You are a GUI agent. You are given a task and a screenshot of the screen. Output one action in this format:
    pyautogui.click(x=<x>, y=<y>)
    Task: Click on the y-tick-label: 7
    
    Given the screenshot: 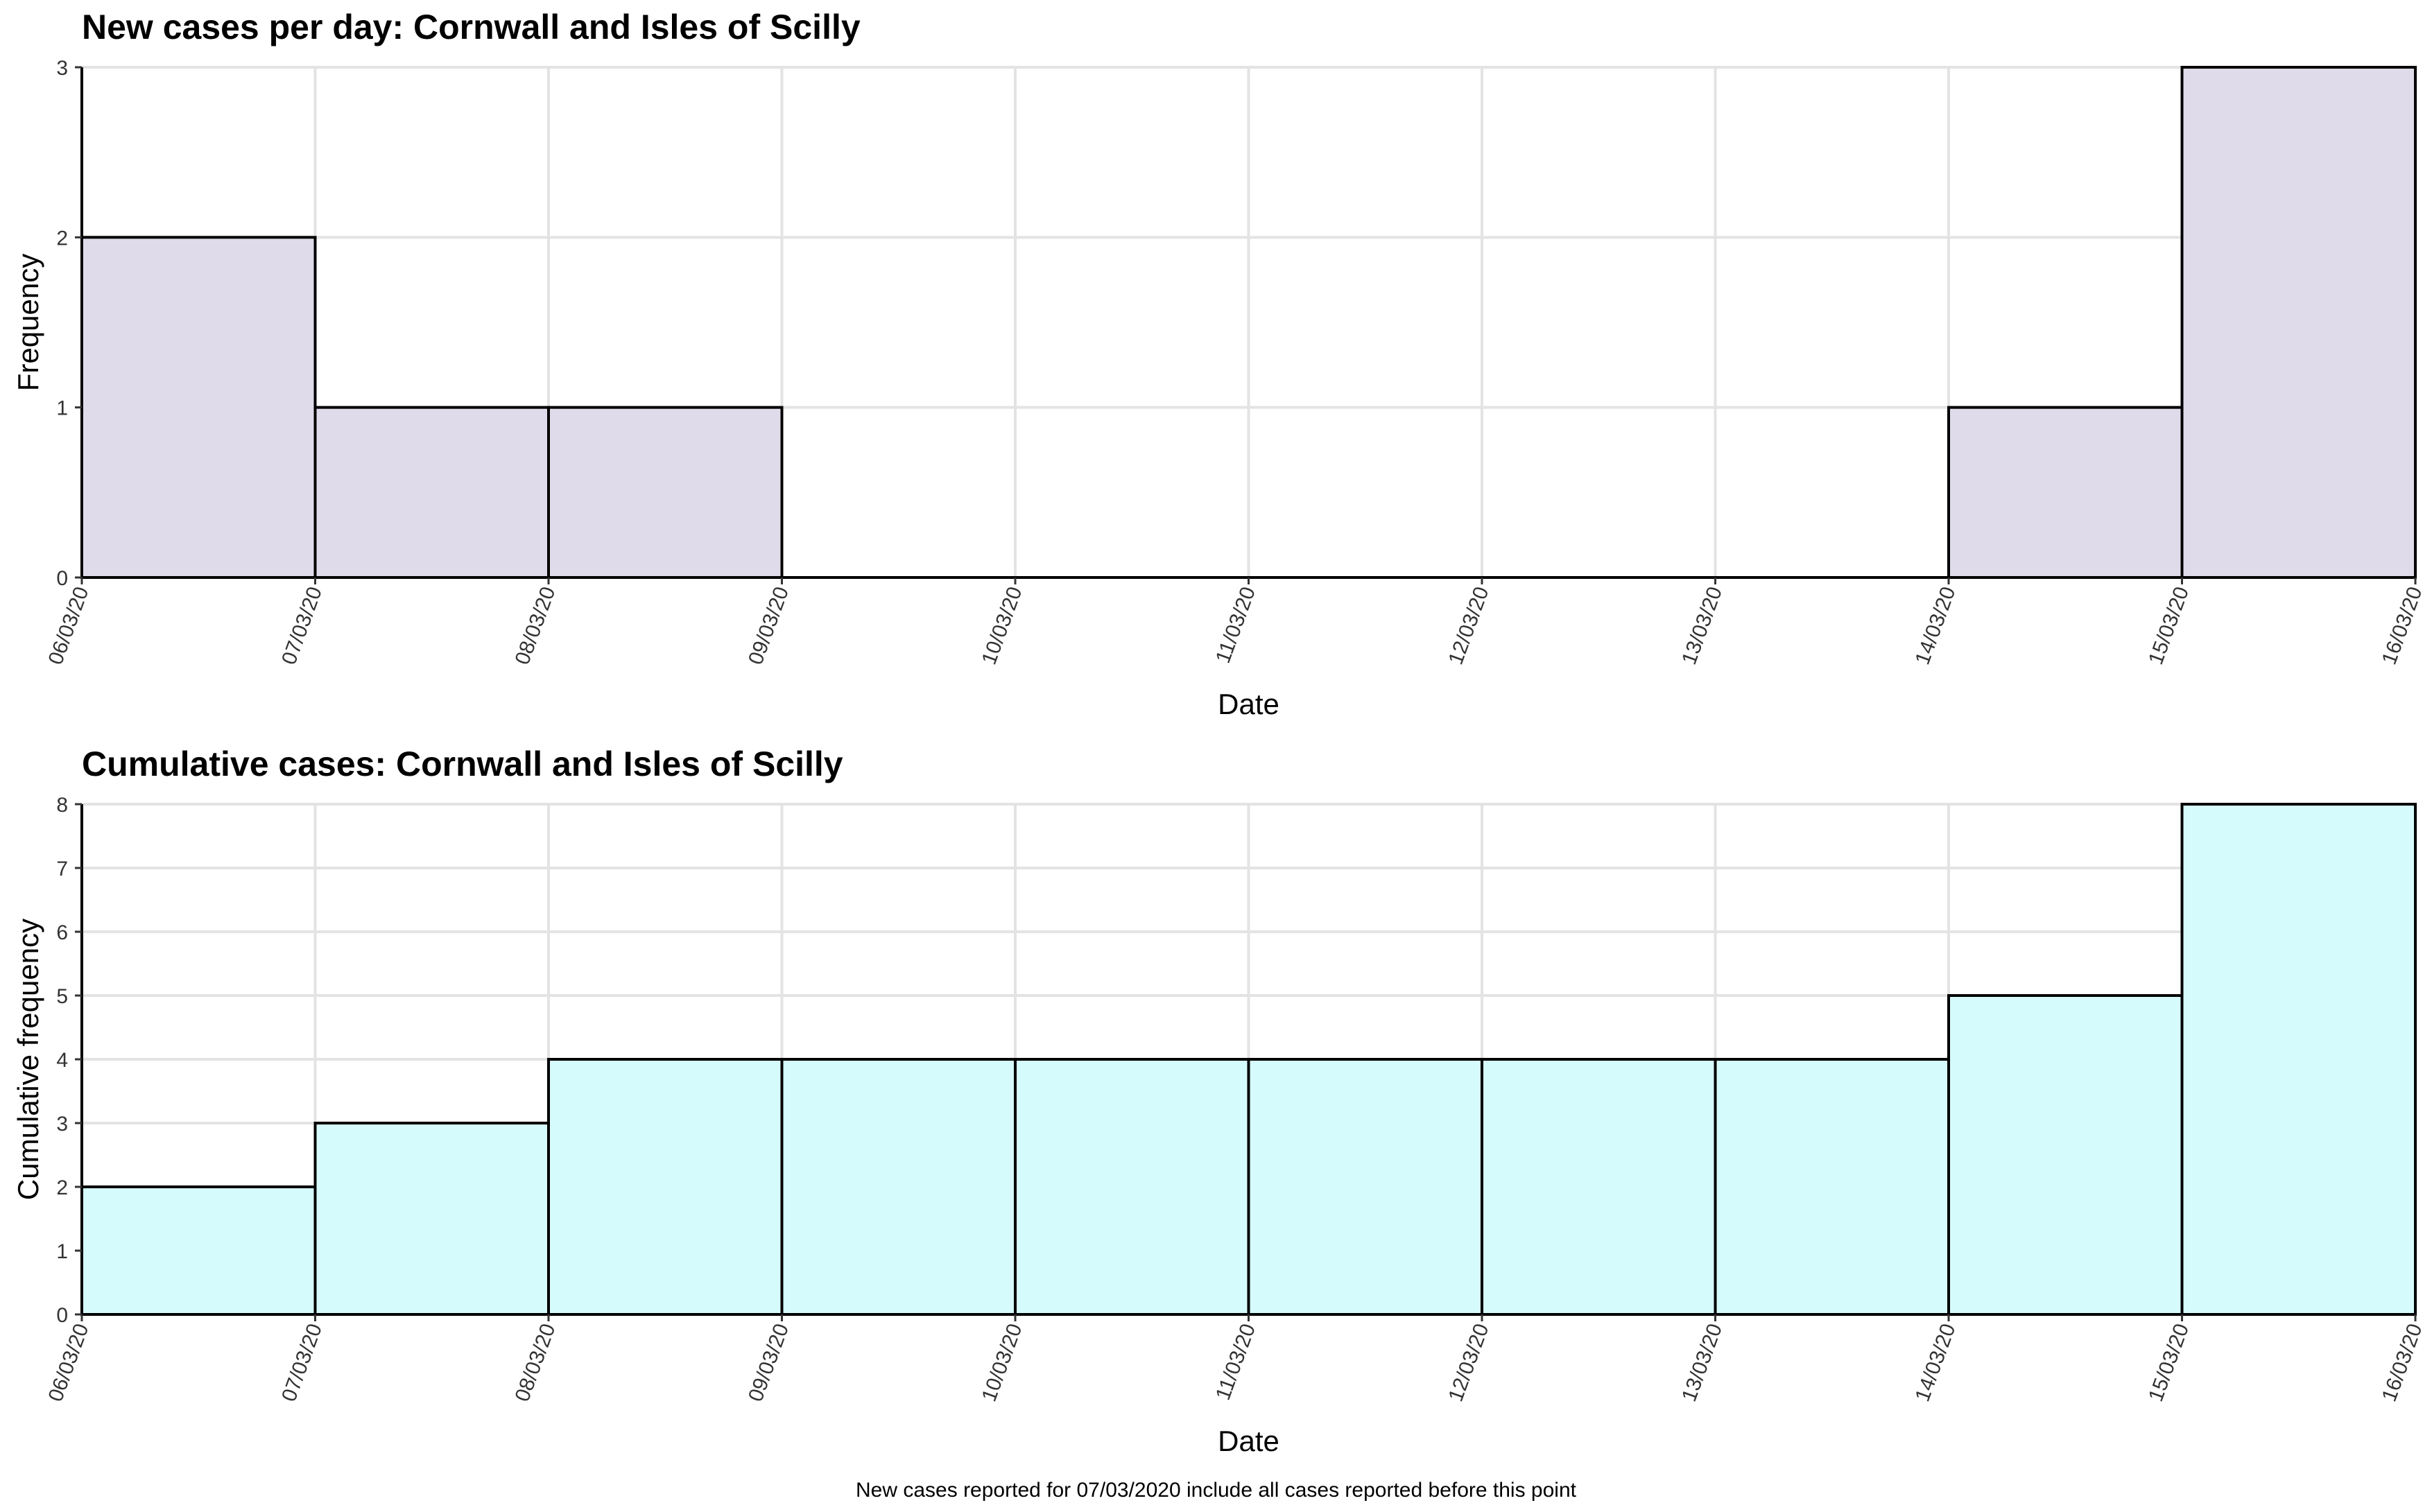 What is the action you would take?
    pyautogui.click(x=62, y=869)
    